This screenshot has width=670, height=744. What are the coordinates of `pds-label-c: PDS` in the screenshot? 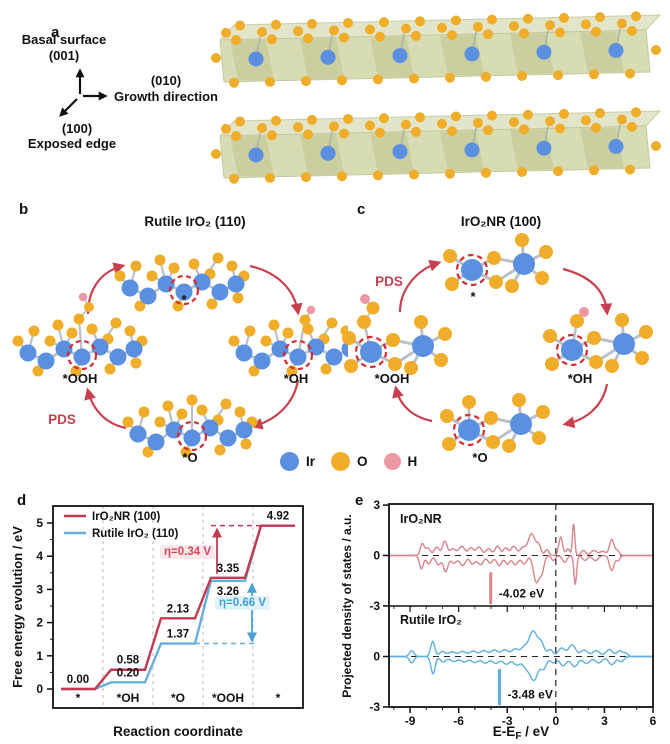 It's located at (389, 281).